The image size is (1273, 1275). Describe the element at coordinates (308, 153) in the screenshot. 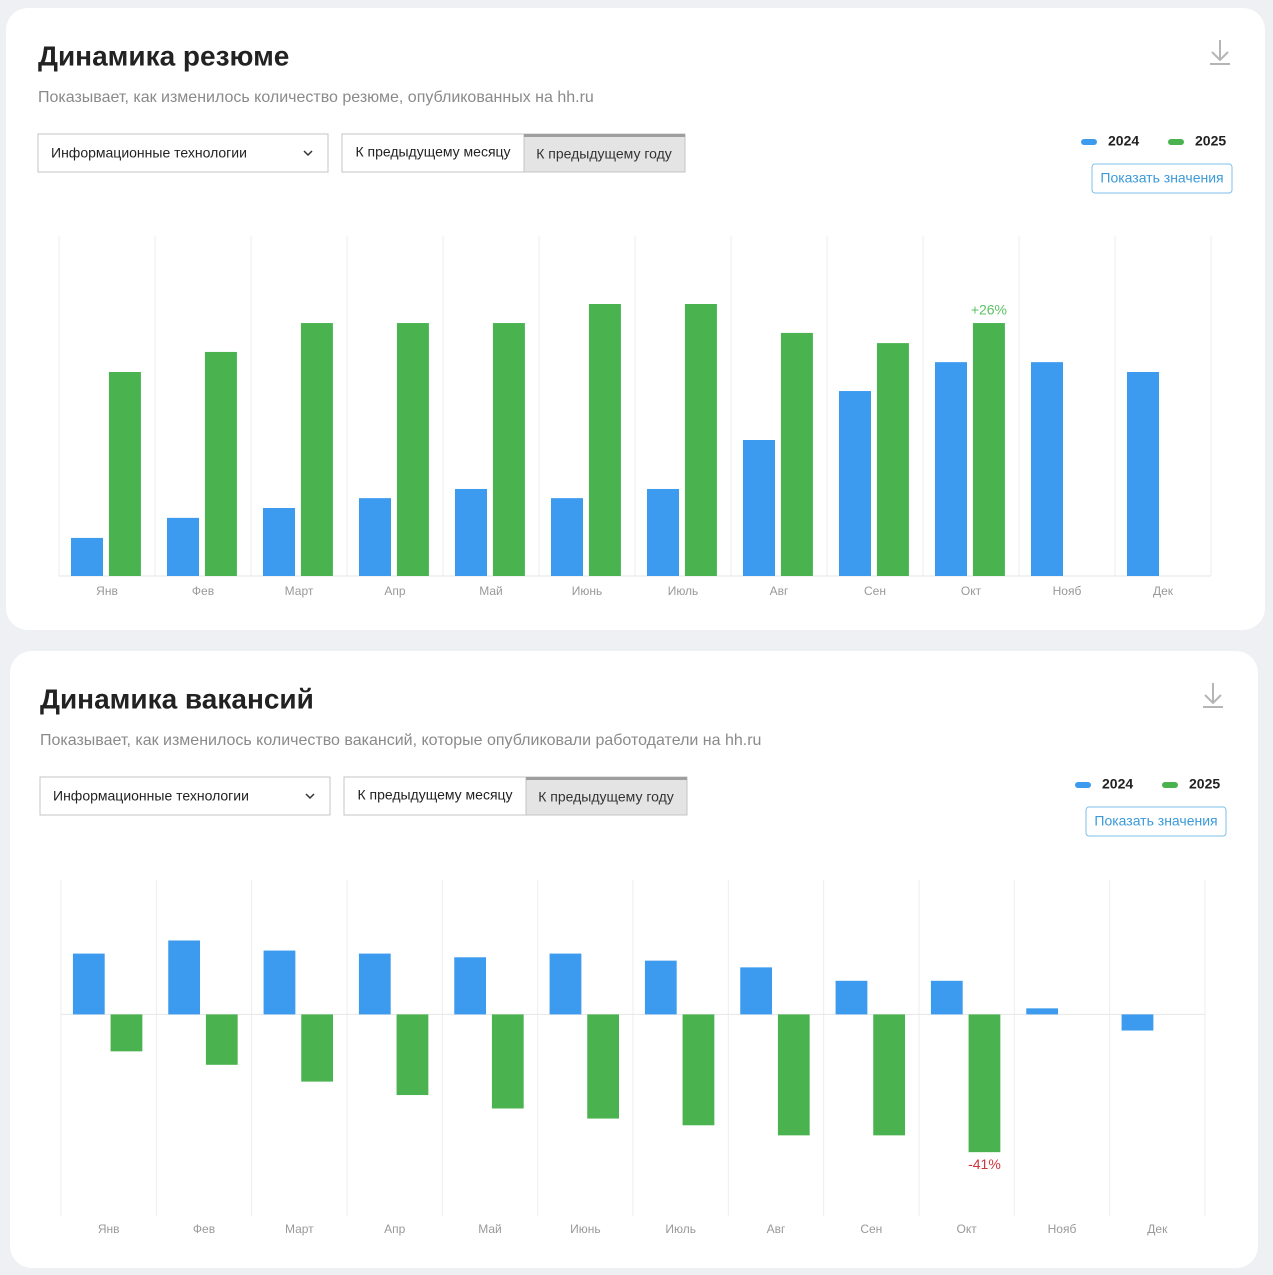

I see `chevron` at that location.